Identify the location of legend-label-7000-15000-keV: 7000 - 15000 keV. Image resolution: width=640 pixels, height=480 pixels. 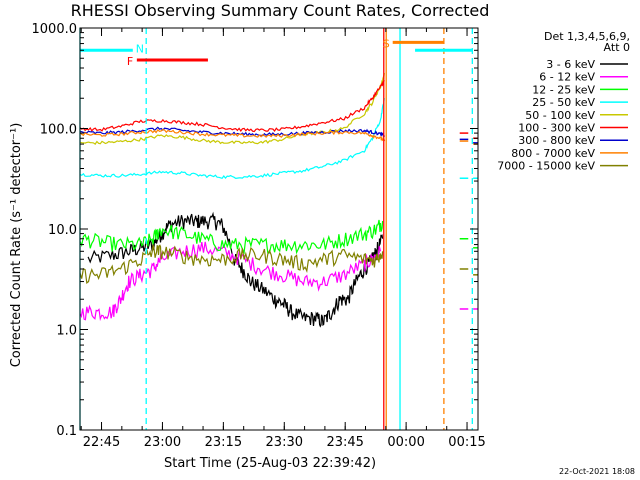
(546, 166).